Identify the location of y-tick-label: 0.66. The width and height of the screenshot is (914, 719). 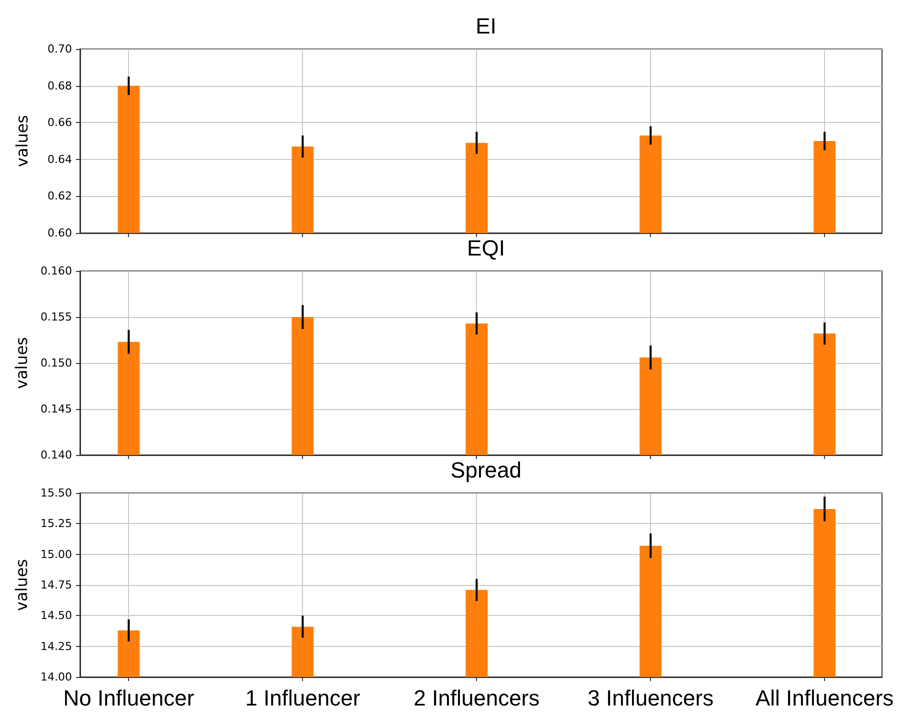
(60, 123).